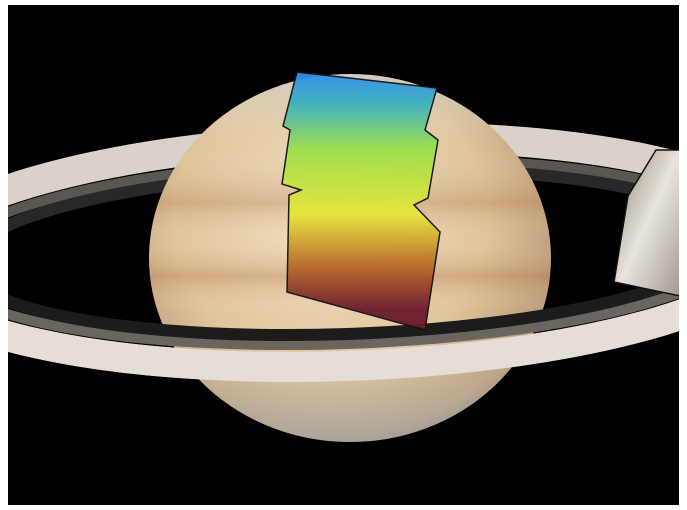 The height and width of the screenshot is (510, 687). What do you see at coordinates (646, 223) in the screenshot?
I see `side-overlay` at bounding box center [646, 223].